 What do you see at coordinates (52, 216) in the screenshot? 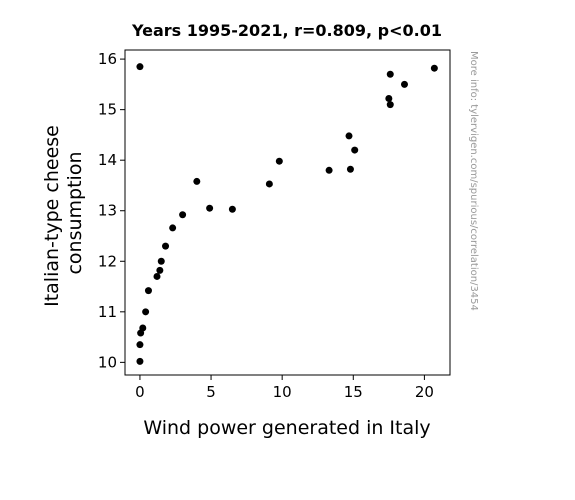
I see `y-axis-label-line-1: Italian-type cheese` at bounding box center [52, 216].